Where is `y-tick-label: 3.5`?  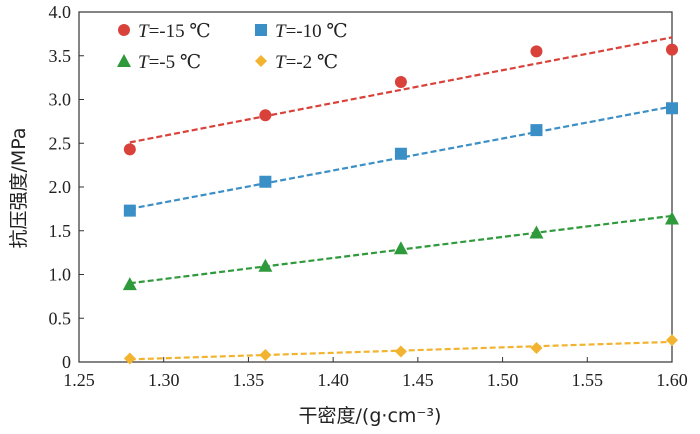 y-tick-label: 3.5 is located at coordinates (60, 56).